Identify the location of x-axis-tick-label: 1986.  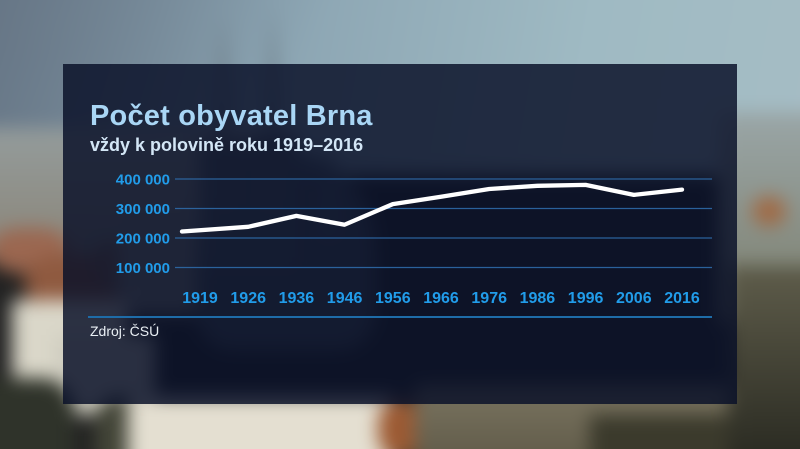
(538, 298).